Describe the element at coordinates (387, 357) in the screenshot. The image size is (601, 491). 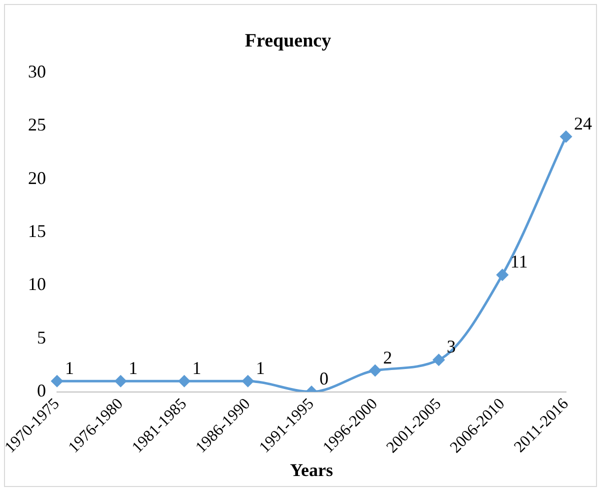
I see `data-label: 2` at that location.